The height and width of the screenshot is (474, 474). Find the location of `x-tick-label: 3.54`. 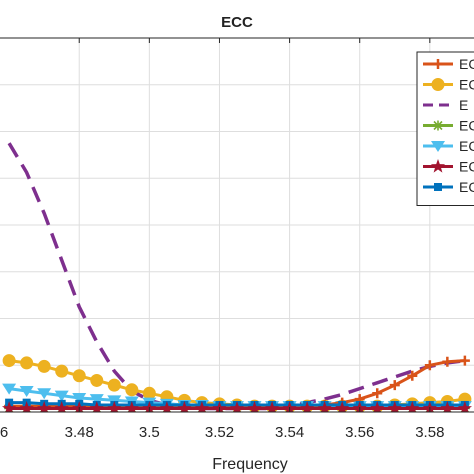

x-tick-label: 3.54 is located at coordinates (289, 432).